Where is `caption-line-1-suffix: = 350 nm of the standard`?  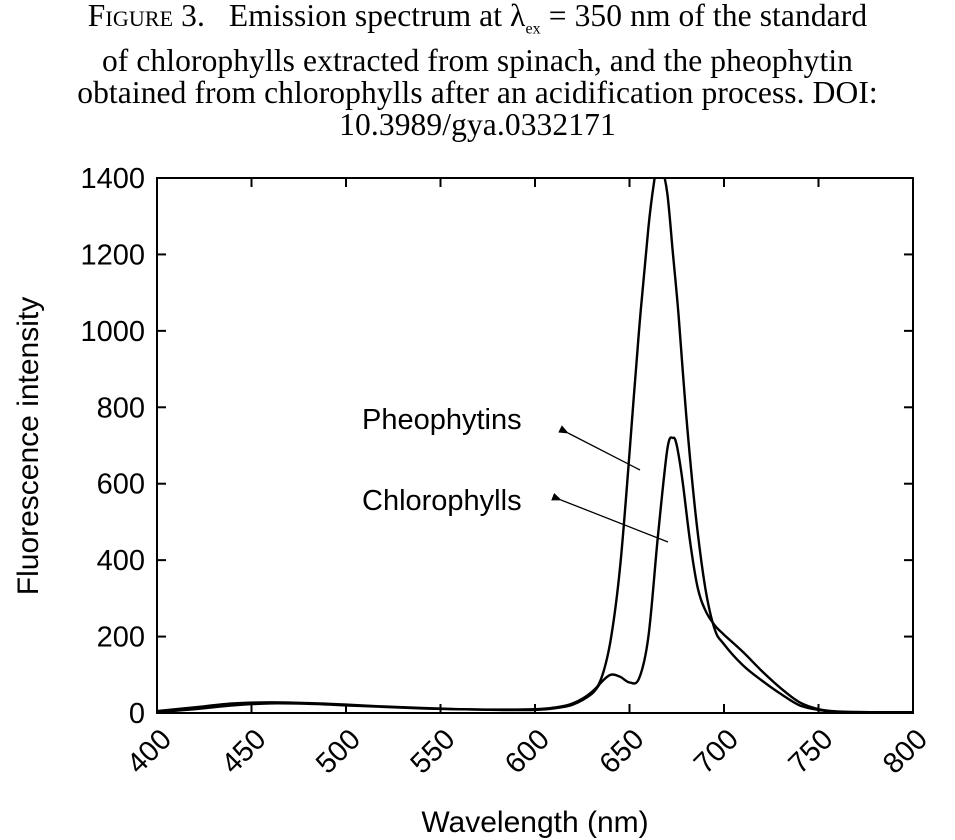 caption-line-1-suffix: = 350 nm of the standard is located at coordinates (704, 16).